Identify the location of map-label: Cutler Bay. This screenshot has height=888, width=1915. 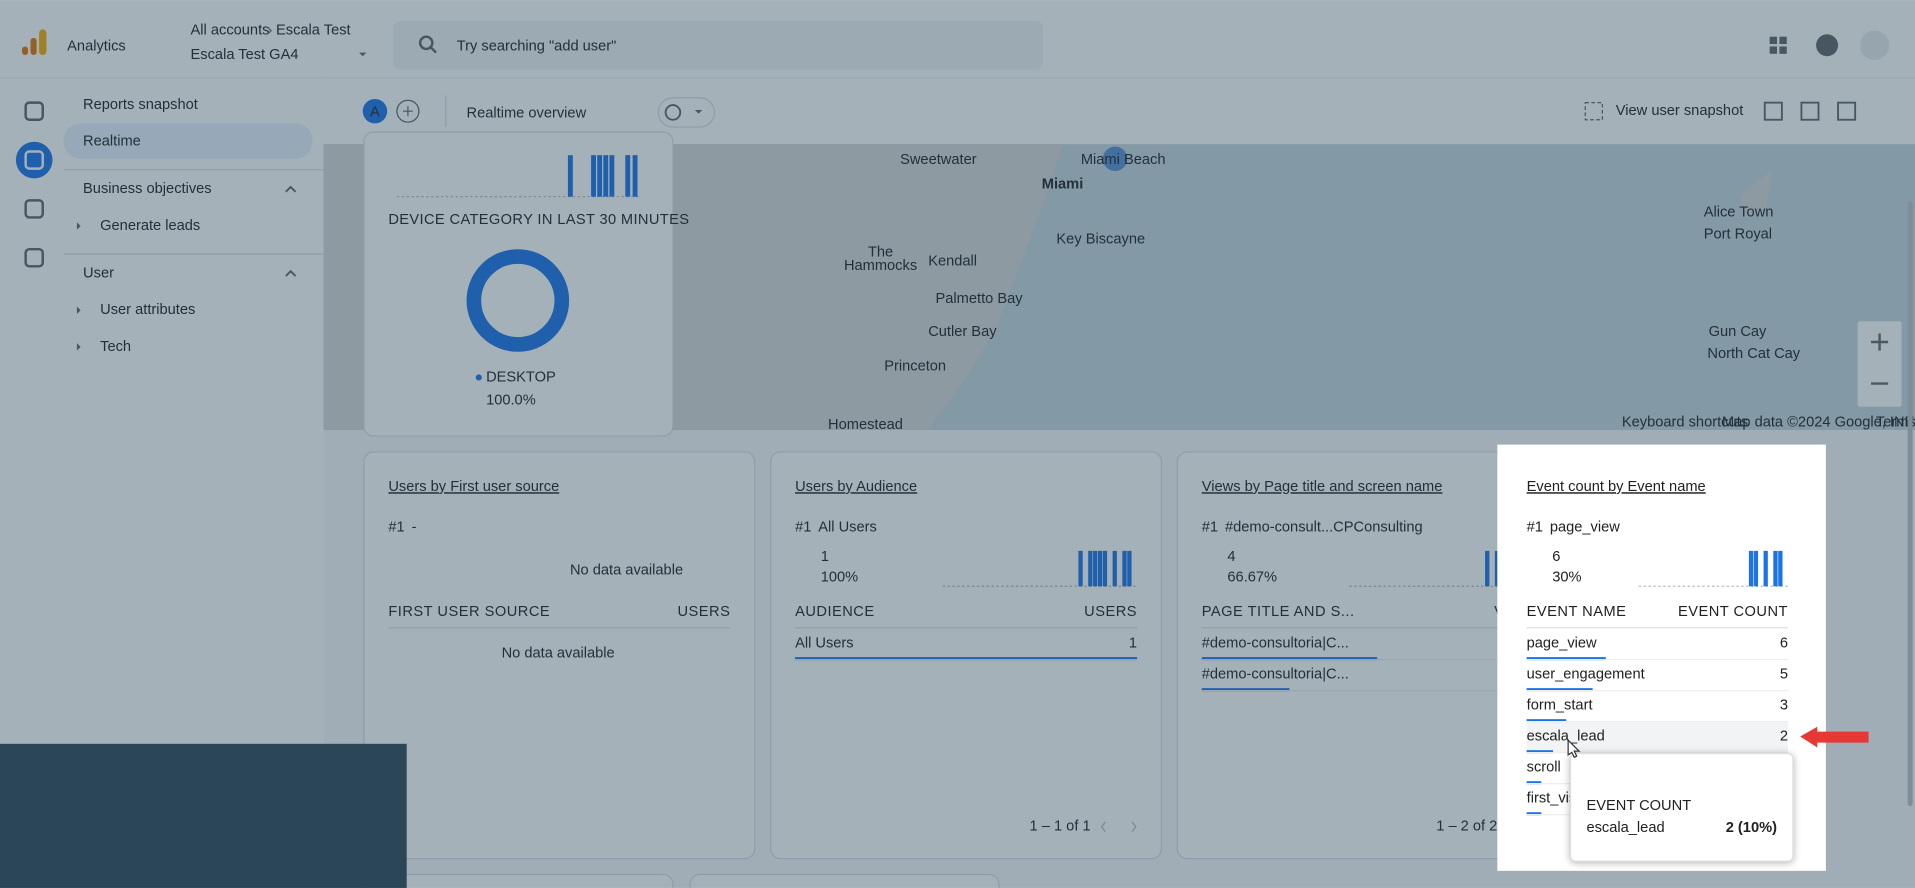
(962, 332).